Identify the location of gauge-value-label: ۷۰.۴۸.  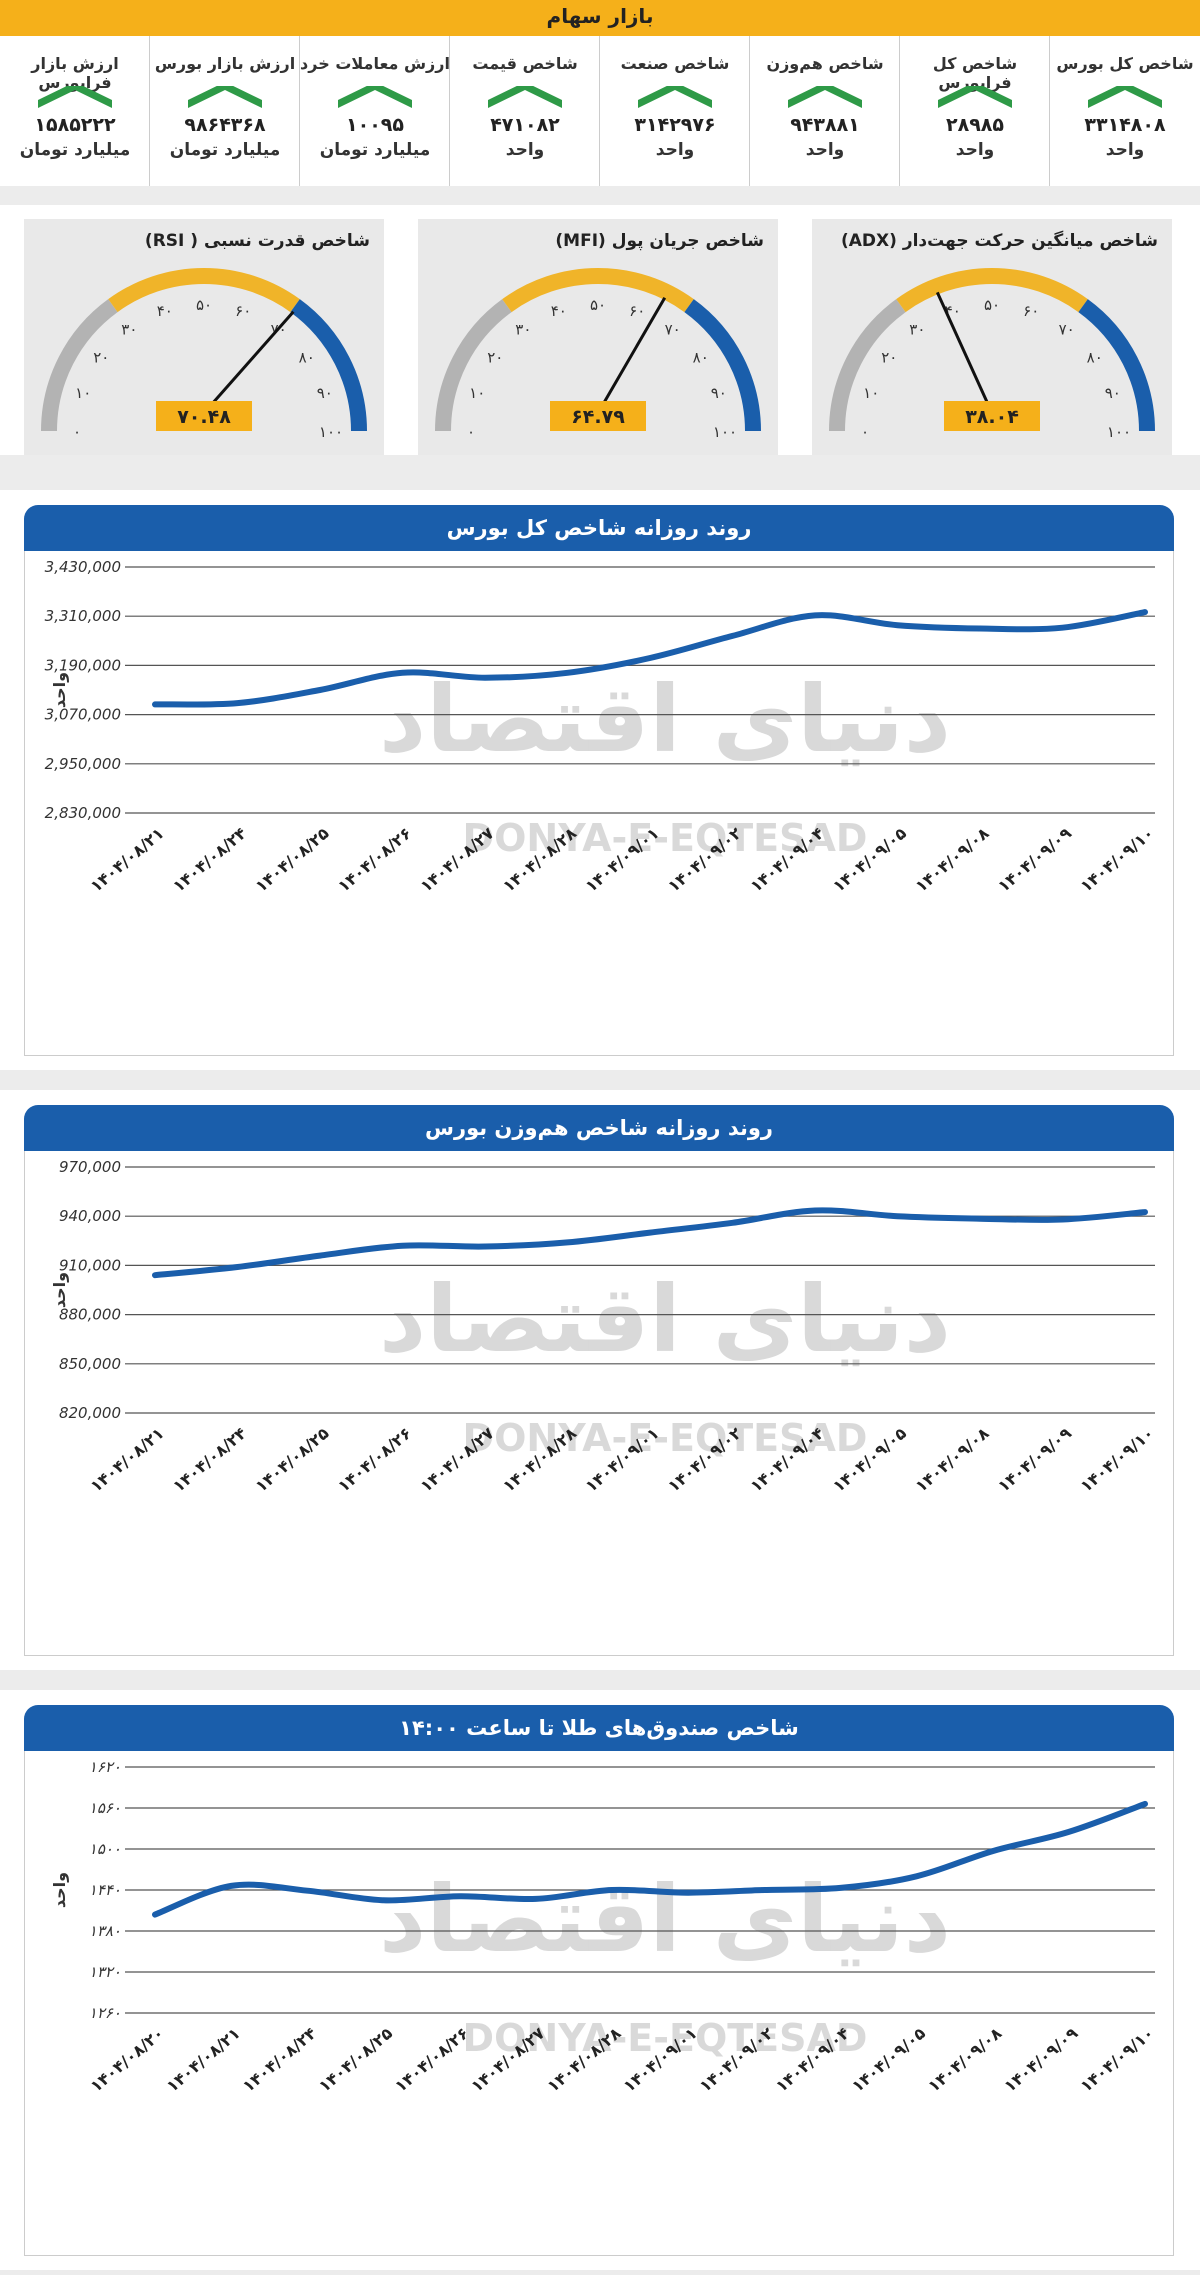
(204, 417).